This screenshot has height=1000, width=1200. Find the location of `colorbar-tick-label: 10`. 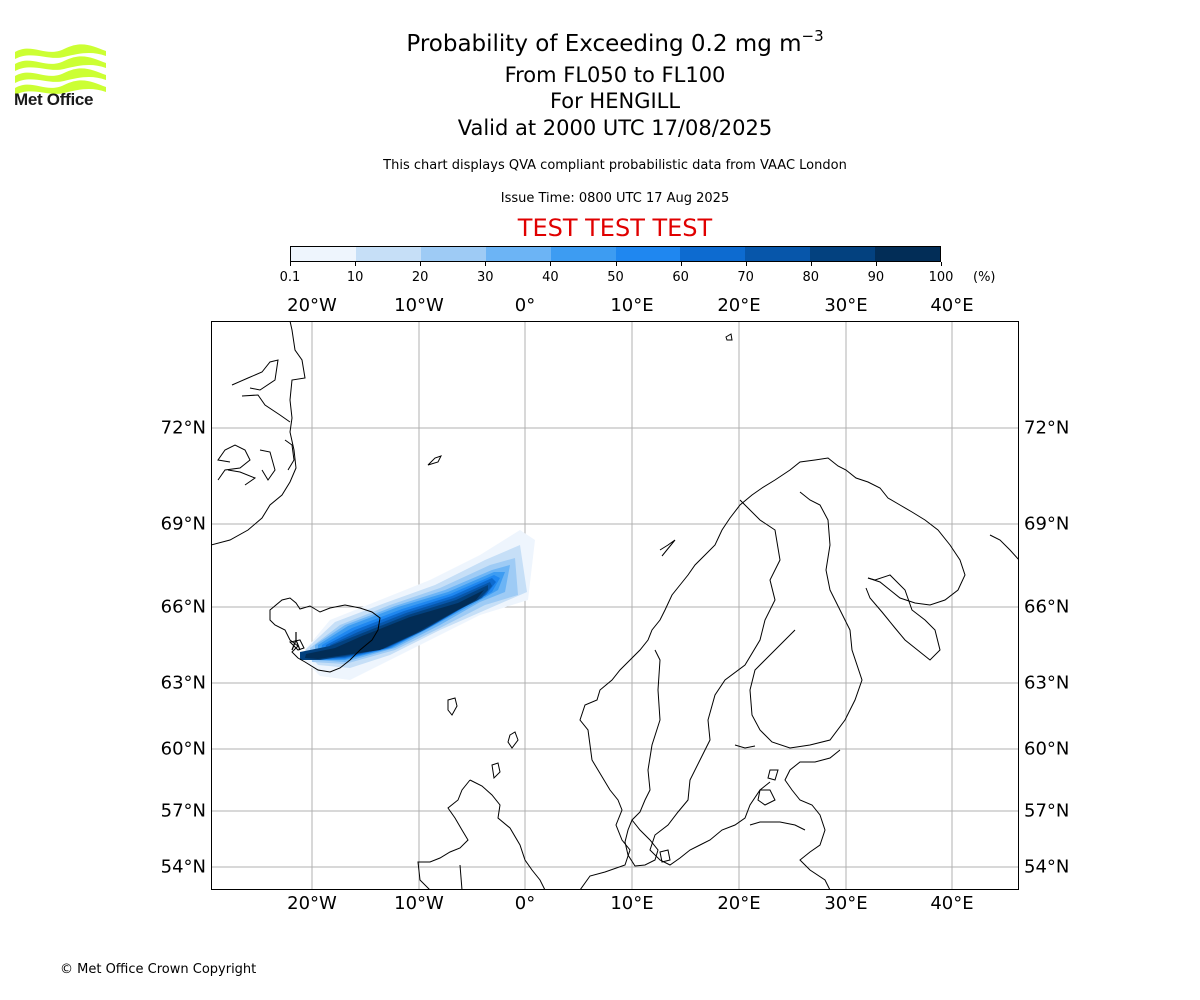

colorbar-tick-label: 10 is located at coordinates (355, 277).